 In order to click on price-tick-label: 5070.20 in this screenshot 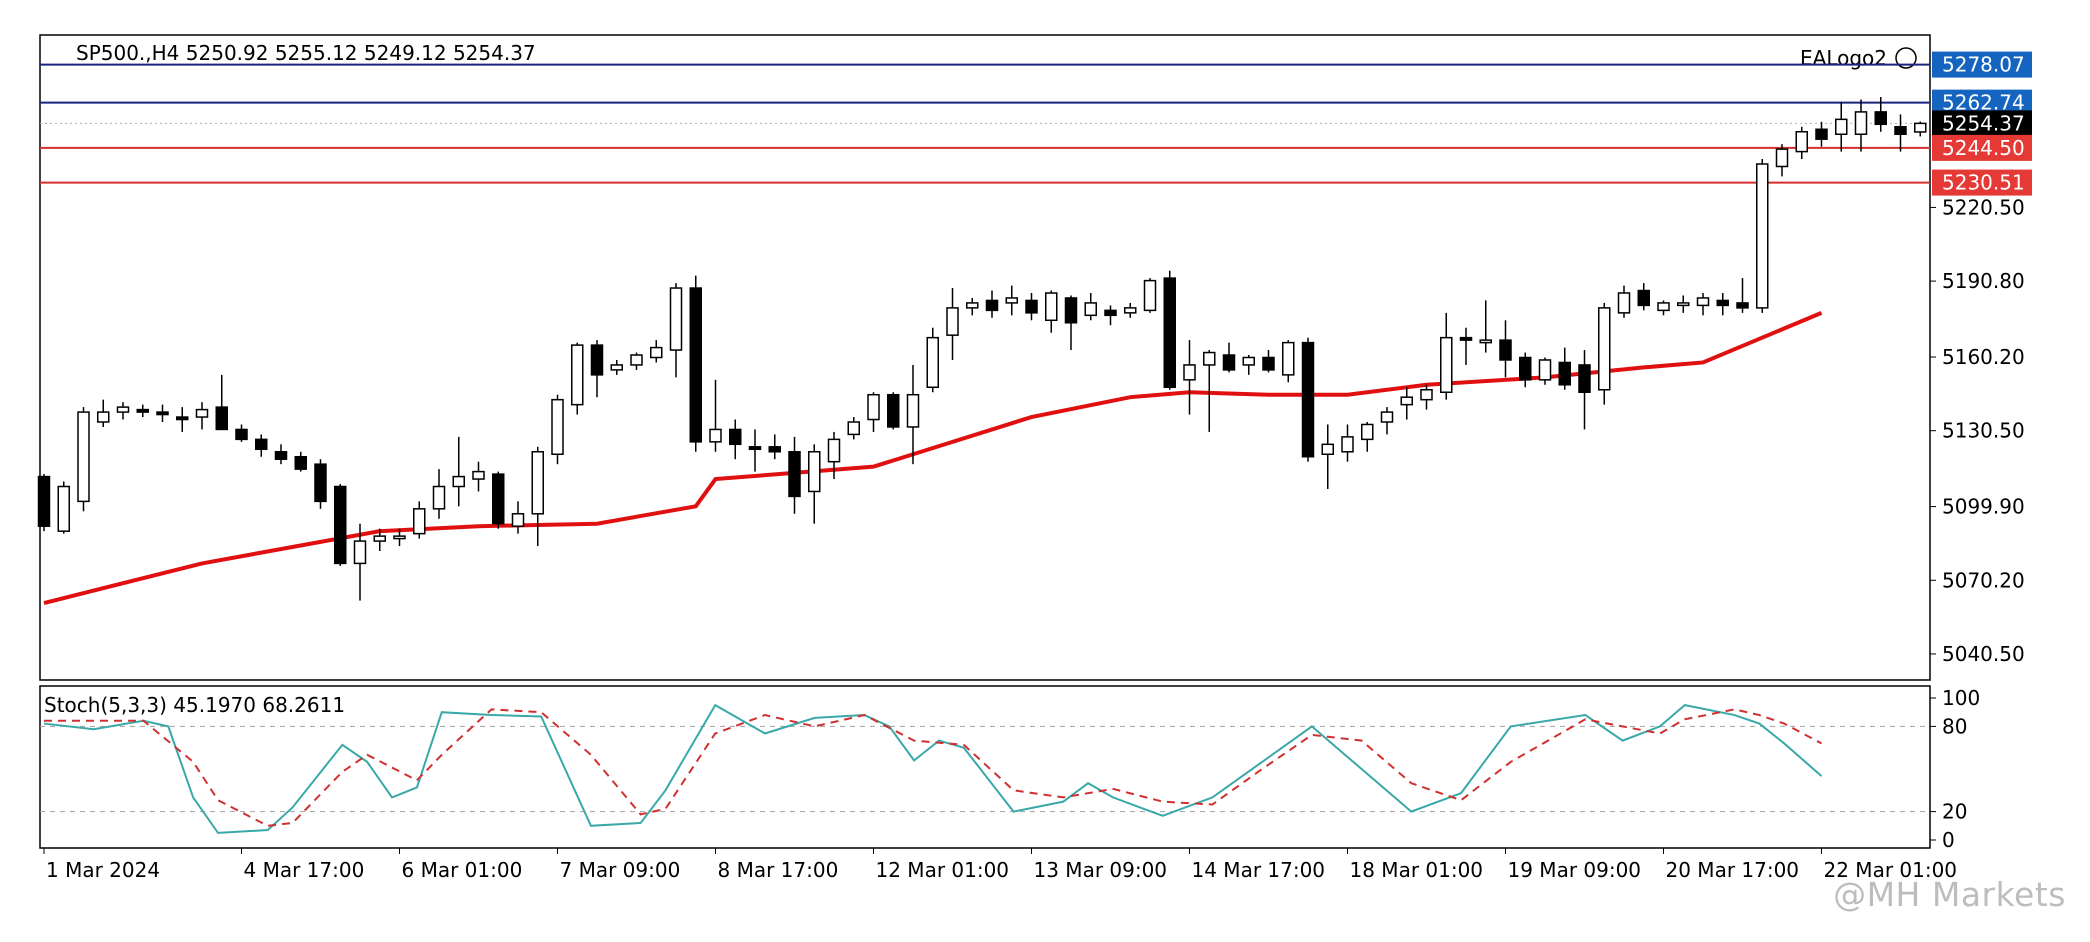, I will do `click(1983, 580)`.